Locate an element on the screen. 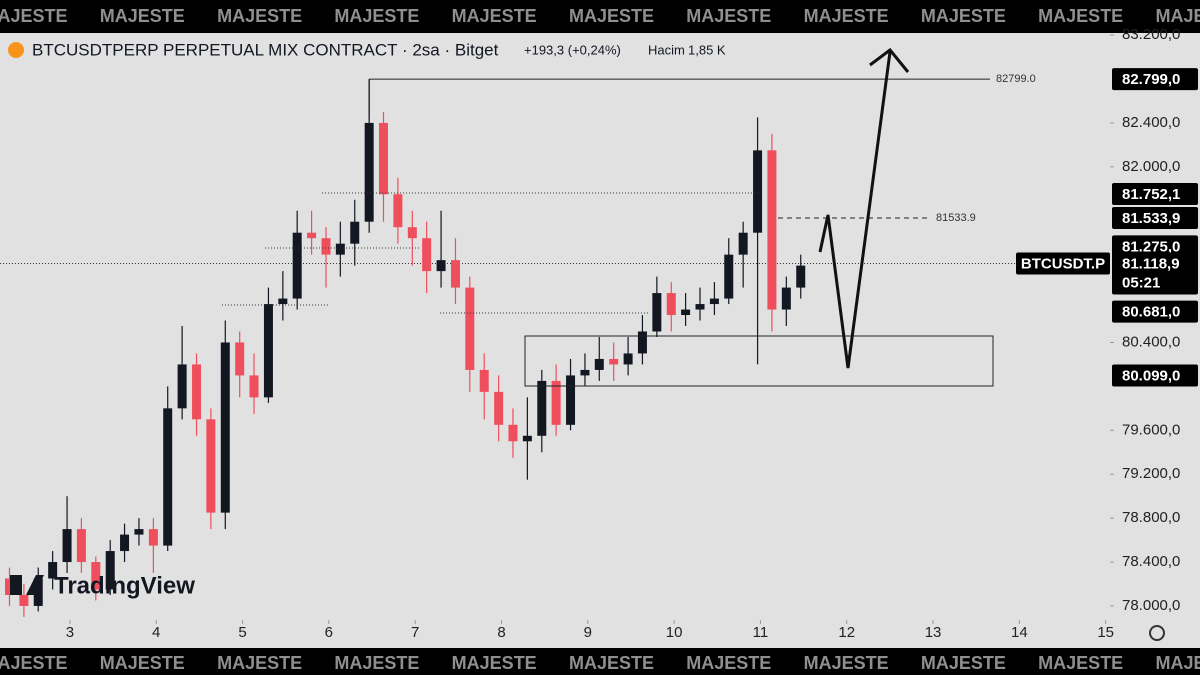 The width and height of the screenshot is (1200, 675). zone-box is located at coordinates (759, 361).